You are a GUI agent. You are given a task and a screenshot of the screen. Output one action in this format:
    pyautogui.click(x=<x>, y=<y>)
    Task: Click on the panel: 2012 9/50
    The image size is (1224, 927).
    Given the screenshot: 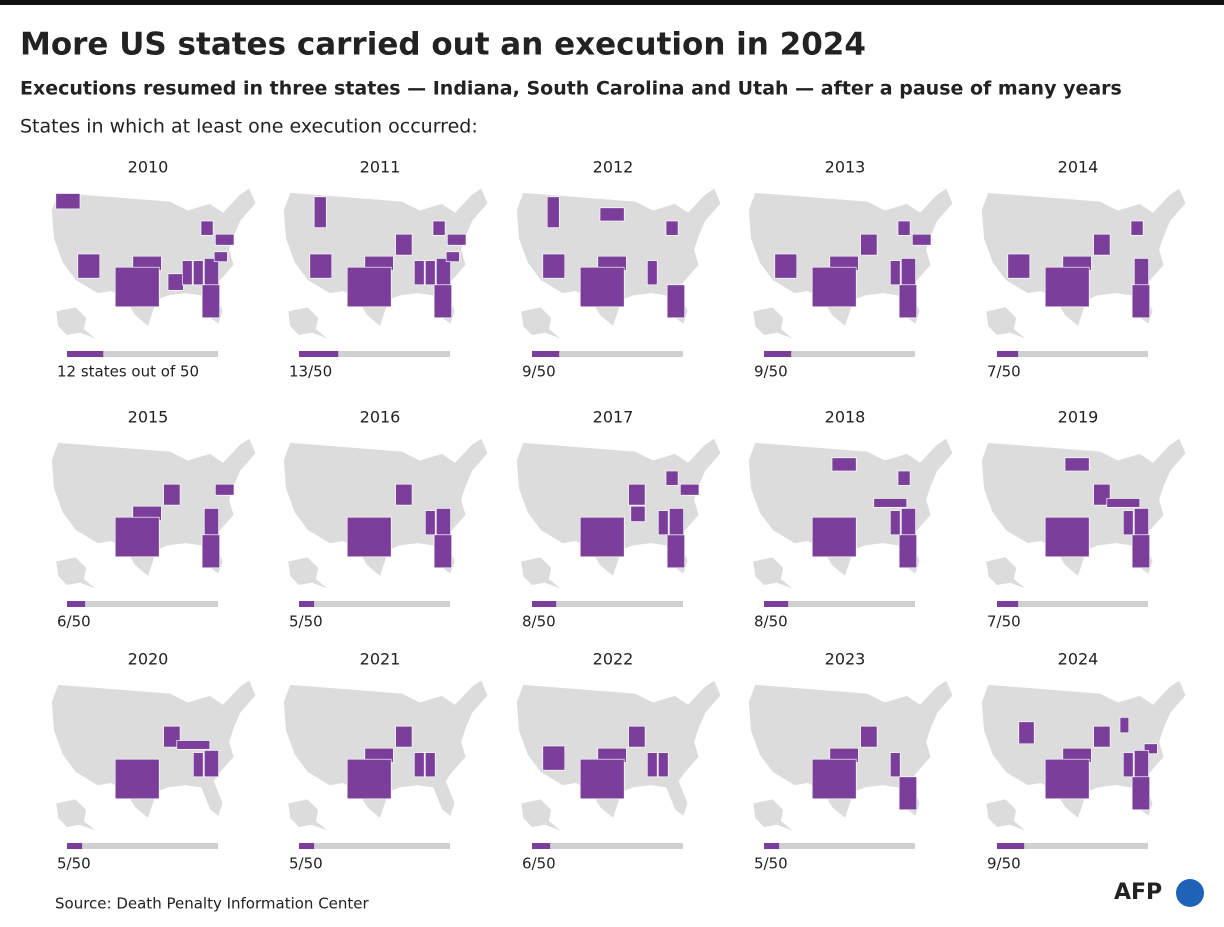 What is the action you would take?
    pyautogui.click(x=618, y=269)
    